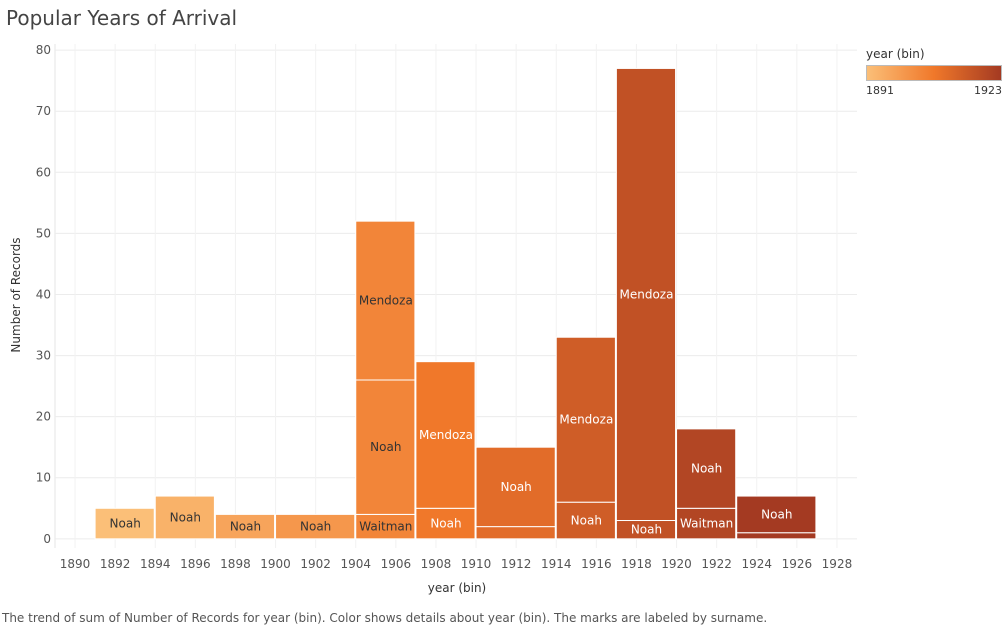 Image resolution: width=1007 pixels, height=628 pixels. I want to click on x-tick-label: 1900, so click(275, 564).